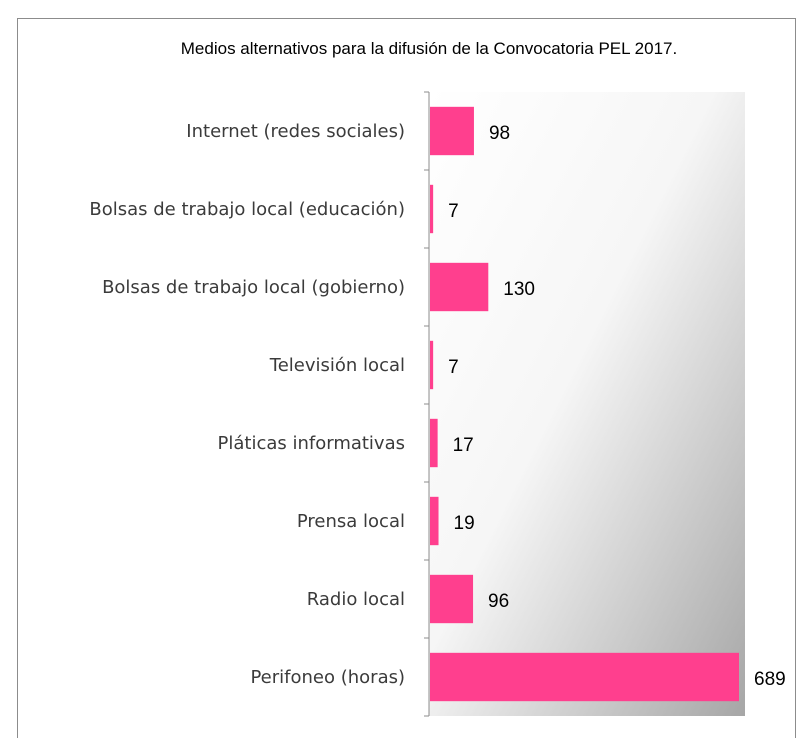 Image resolution: width=797 pixels, height=738 pixels. Describe the element at coordinates (499, 133) in the screenshot. I see `data-label: 98` at that location.